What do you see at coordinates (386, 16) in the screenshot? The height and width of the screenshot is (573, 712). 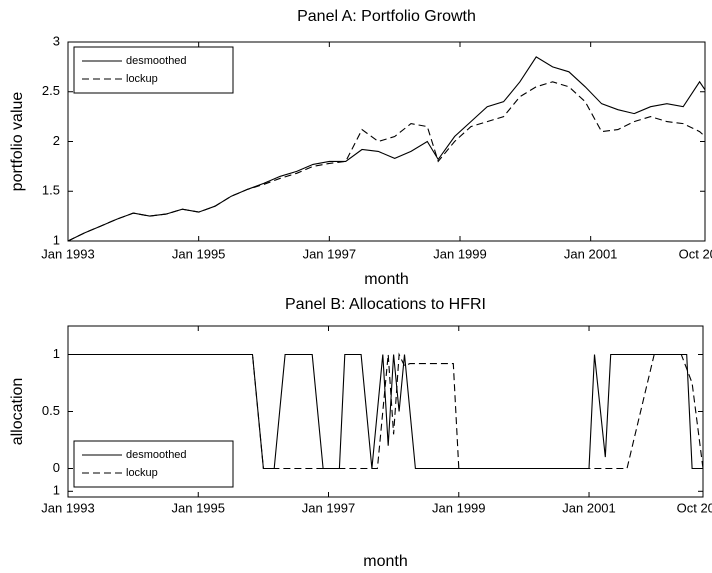 I see `chart-title: Panel A: Portfolio Growth` at bounding box center [386, 16].